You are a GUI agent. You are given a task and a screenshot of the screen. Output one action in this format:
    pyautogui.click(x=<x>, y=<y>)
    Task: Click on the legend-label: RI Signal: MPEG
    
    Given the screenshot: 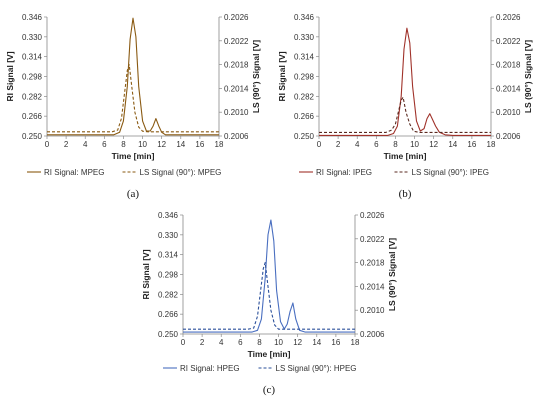 What is the action you would take?
    pyautogui.click(x=74, y=172)
    